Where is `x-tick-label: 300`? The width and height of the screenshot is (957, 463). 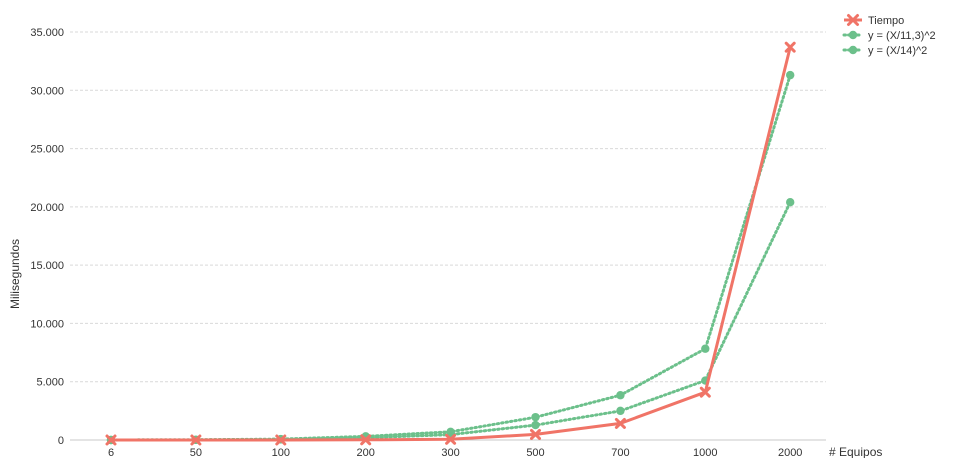 x-tick-label: 300 is located at coordinates (450, 452).